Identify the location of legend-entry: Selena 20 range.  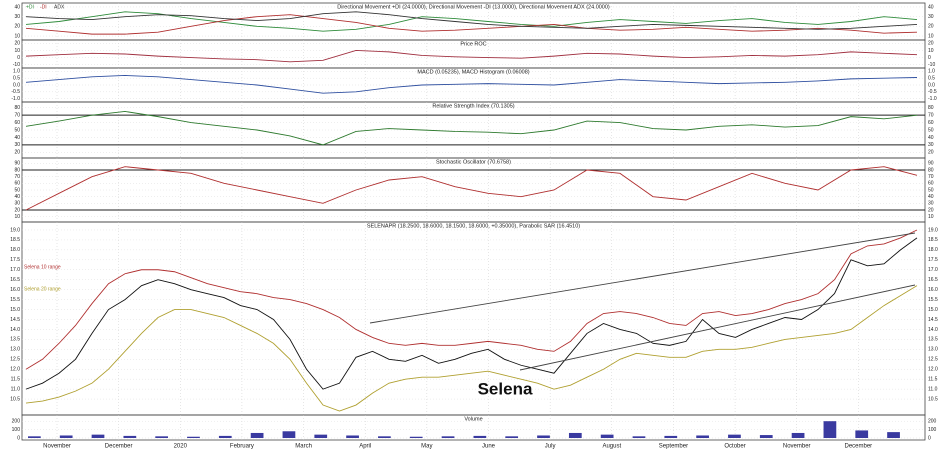
(42, 289).